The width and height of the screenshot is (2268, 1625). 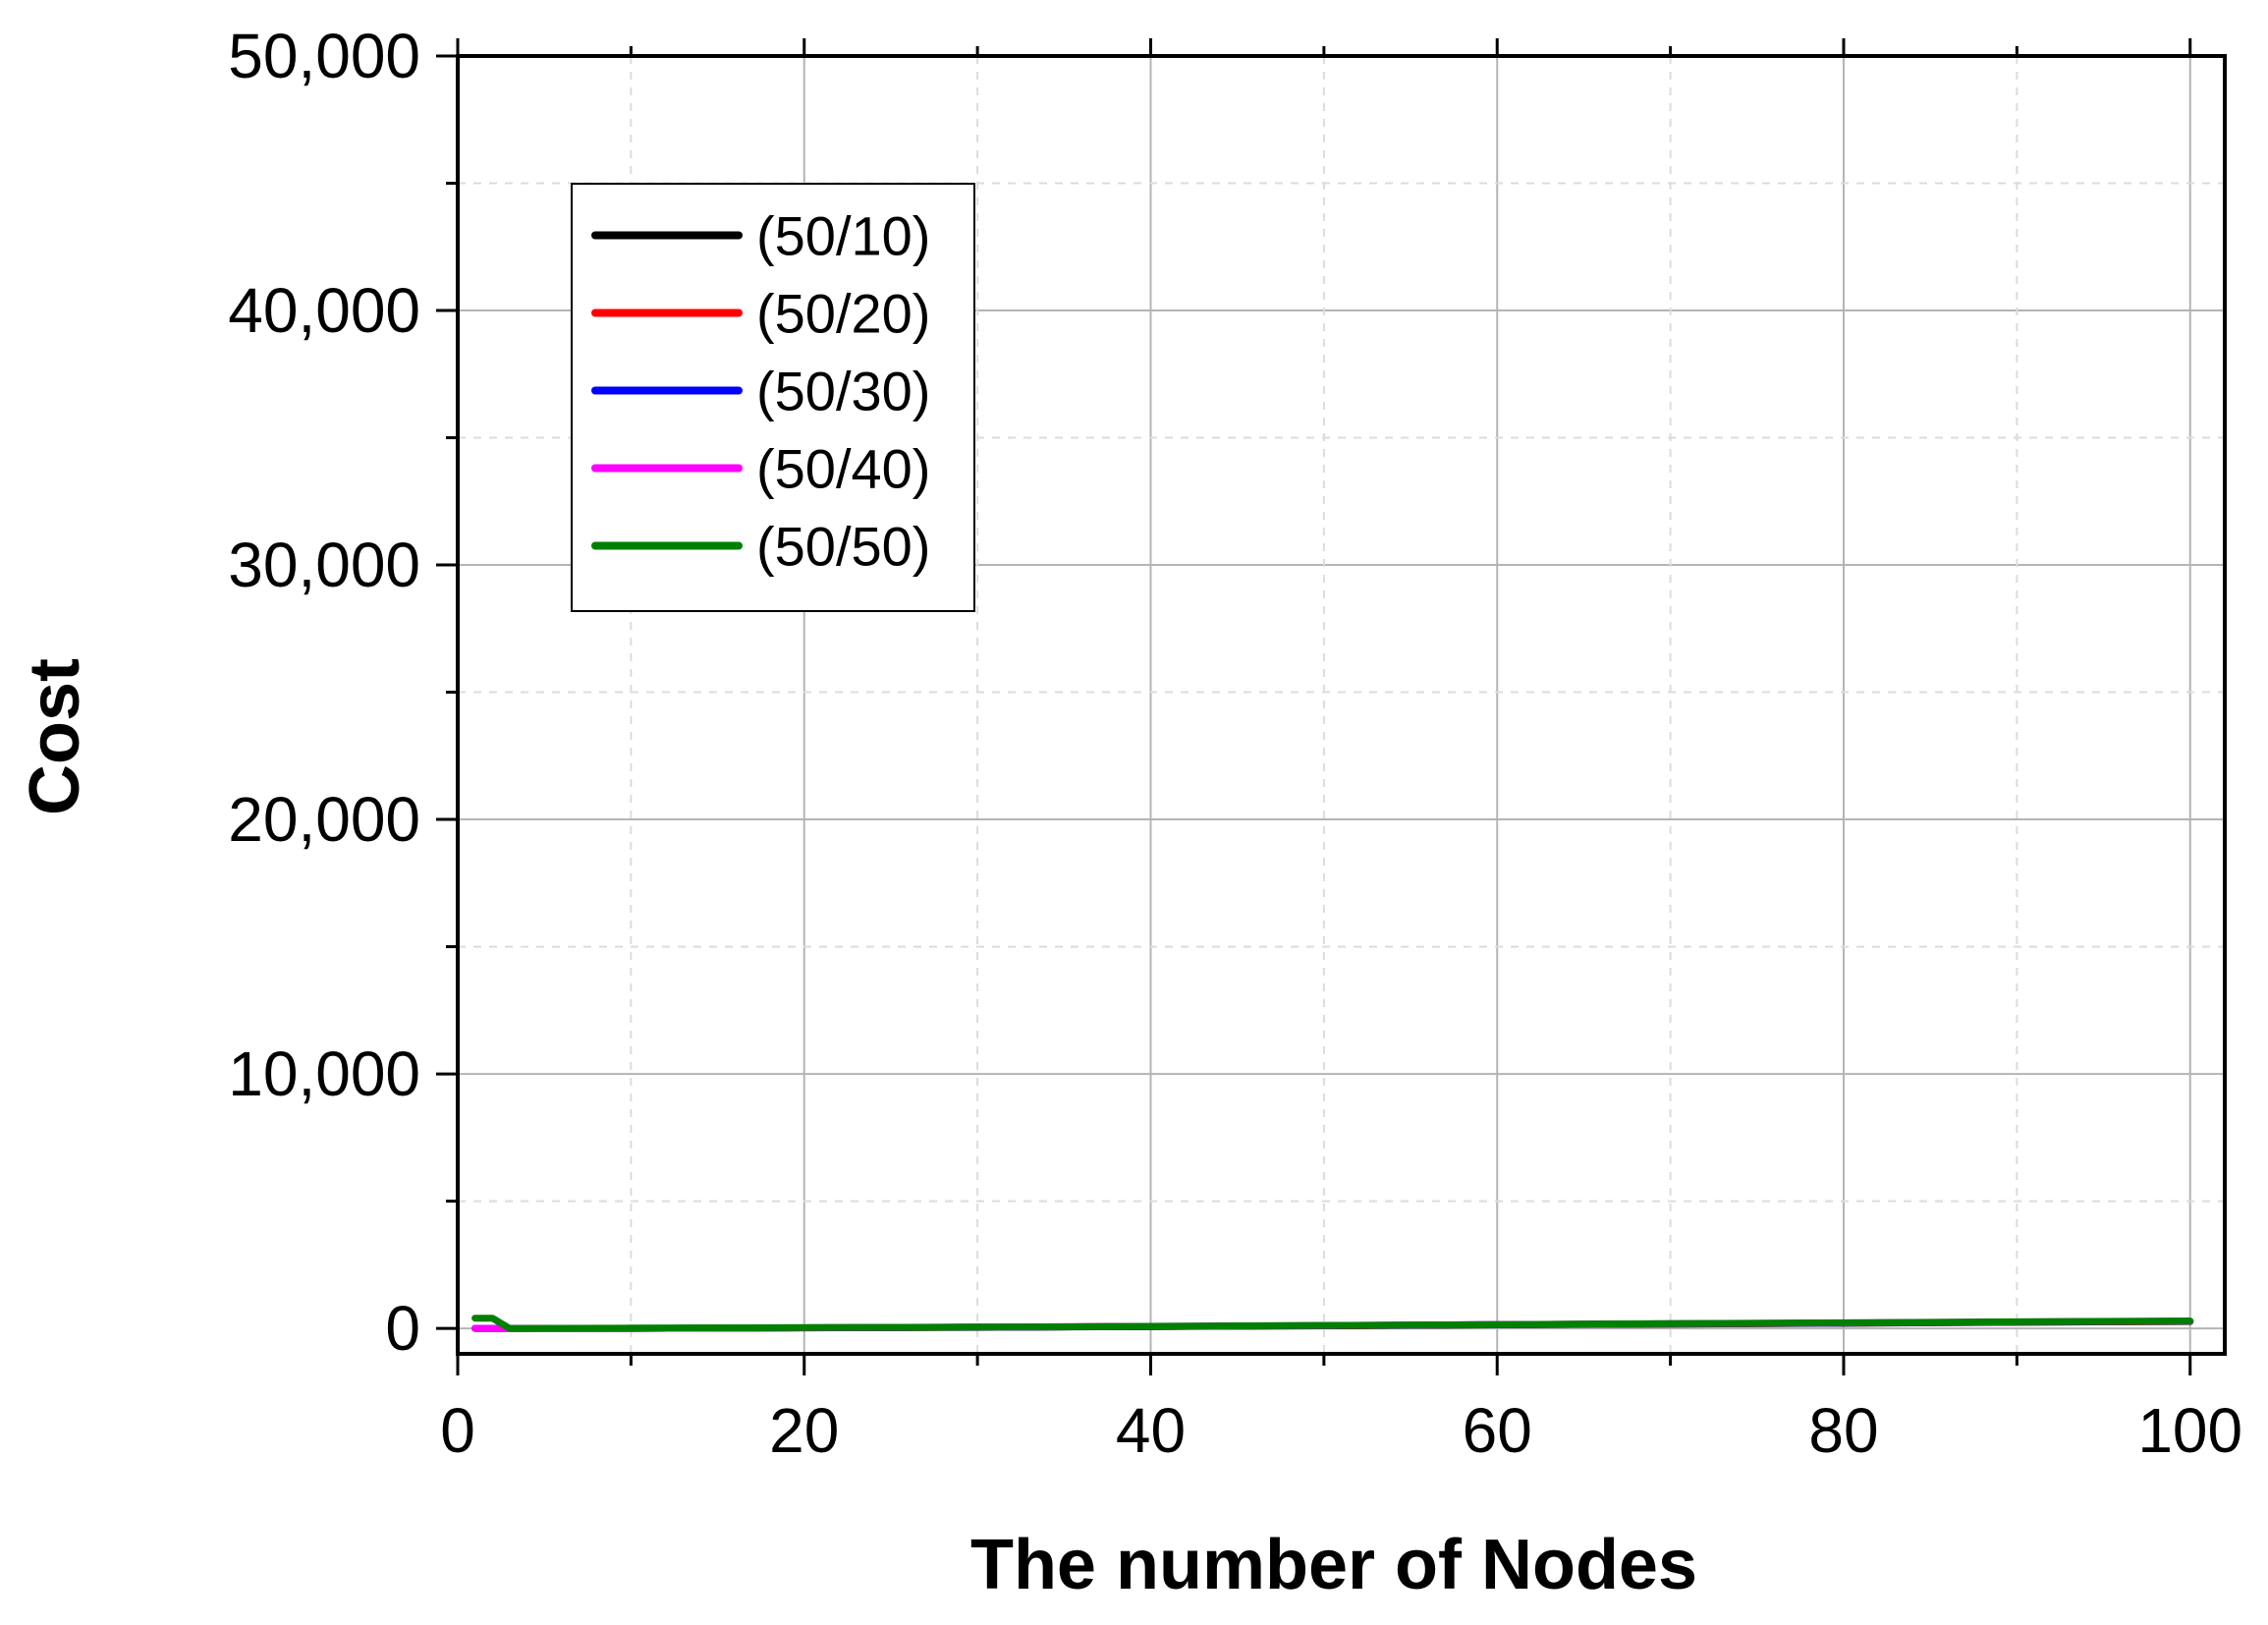 I want to click on x-tick-label: 60, so click(x=1497, y=1430).